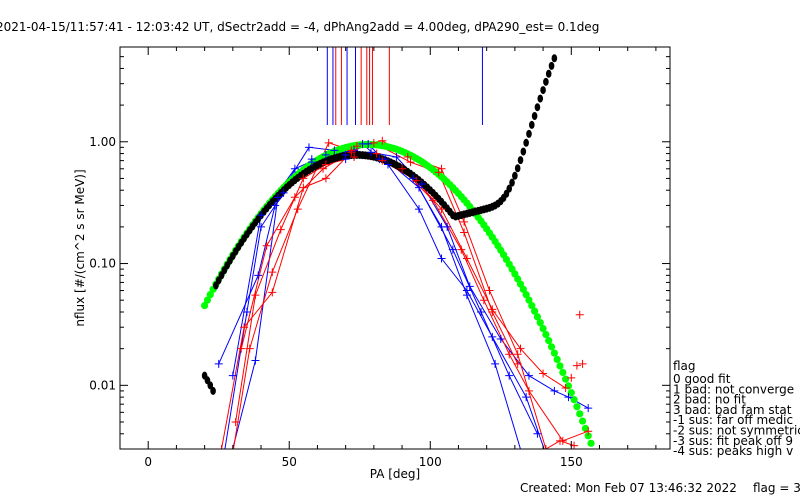 The height and width of the screenshot is (500, 800). I want to click on created-timestamp: Created: Mon Feb 07 13:46:32 2022, so click(628, 488).